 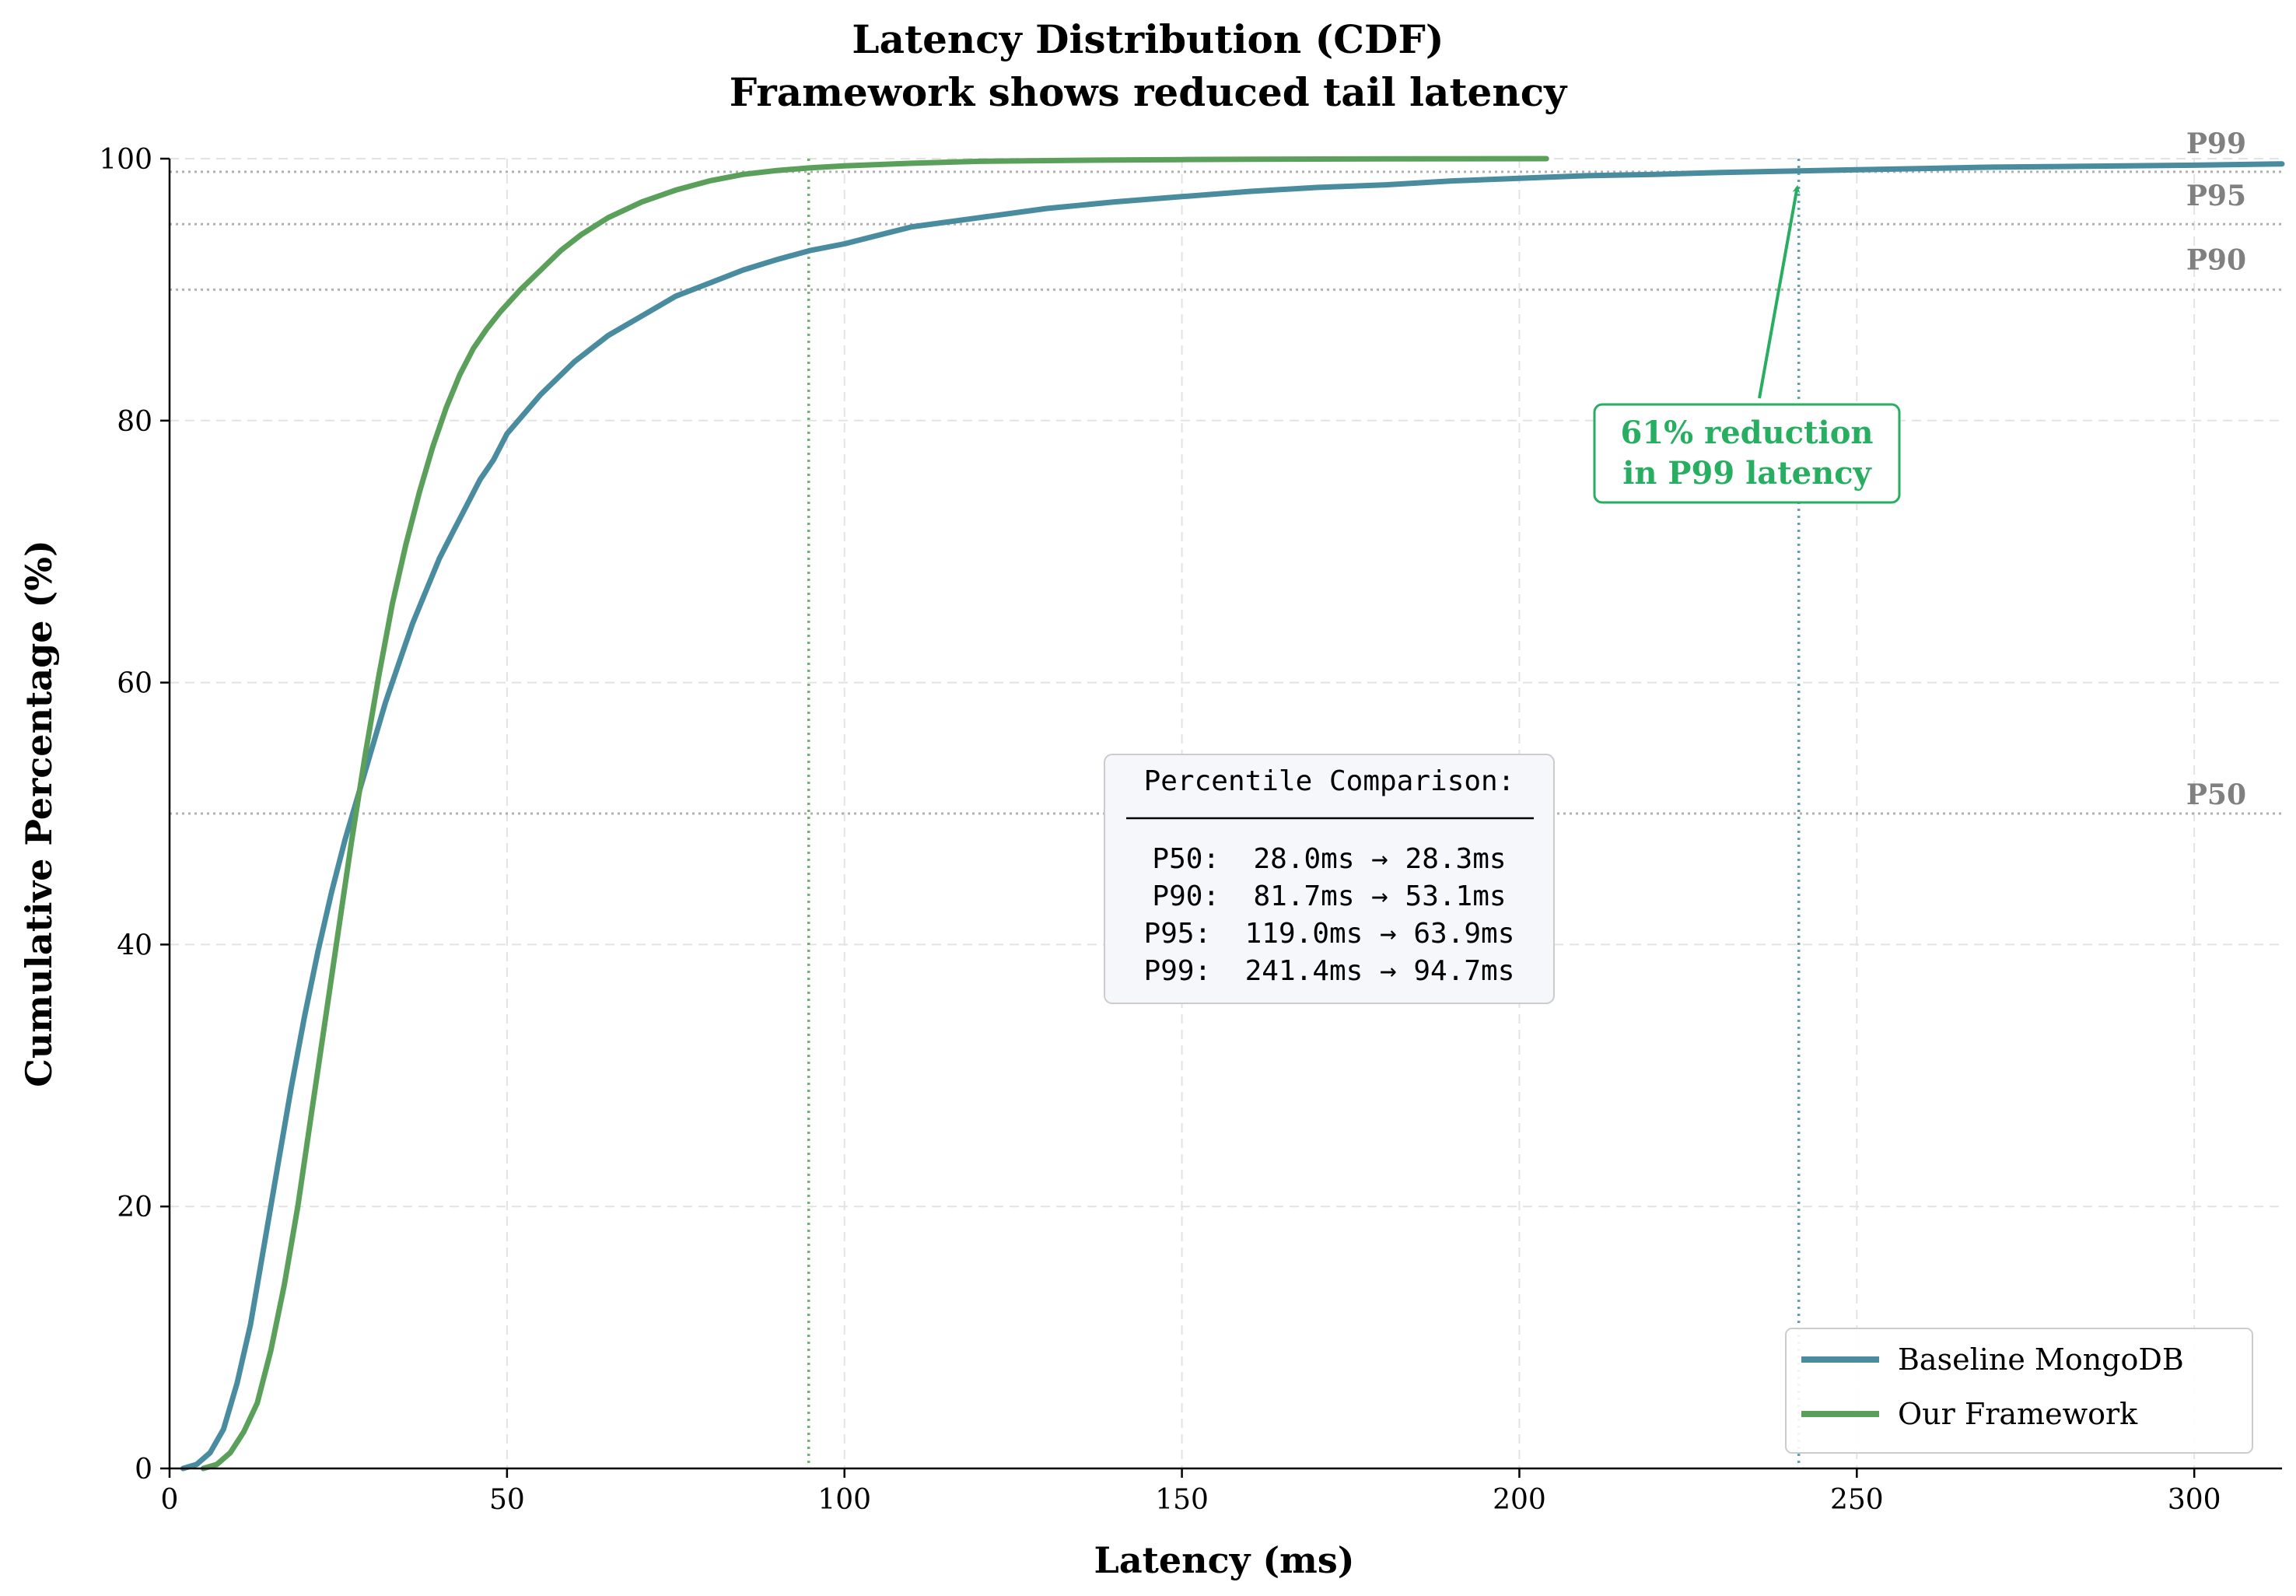 I want to click on comparison-row-p50: P50: 28.0ms → 28.3ms, so click(x=1329, y=859).